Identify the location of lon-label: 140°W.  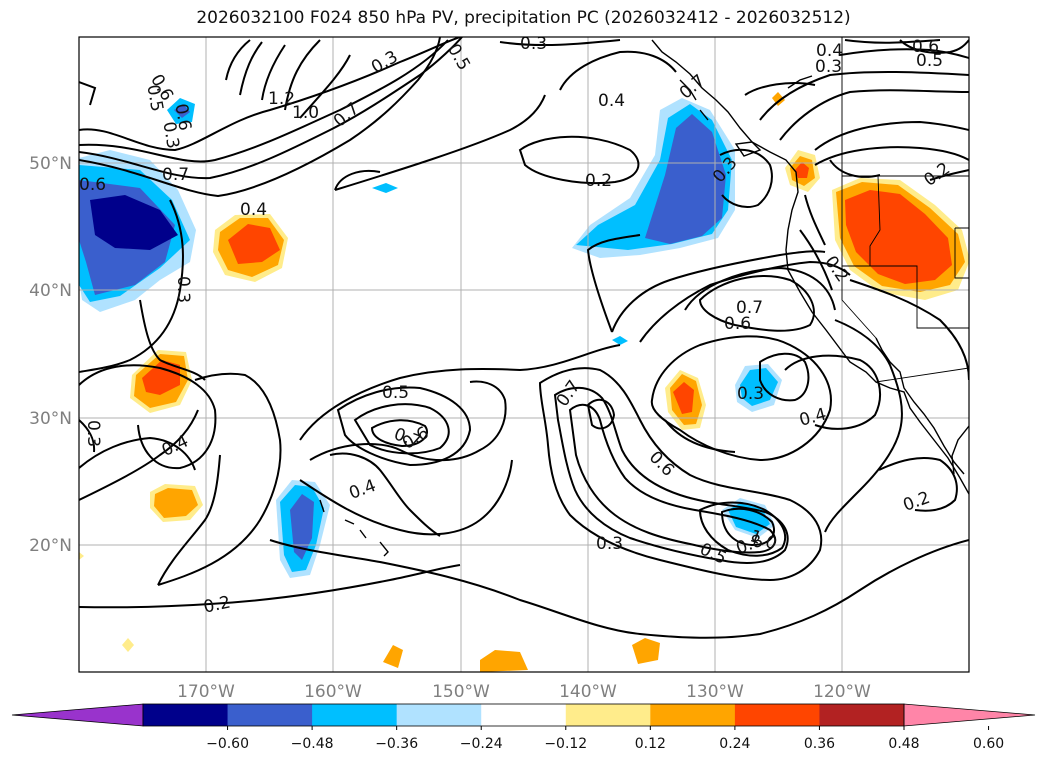
(588, 692).